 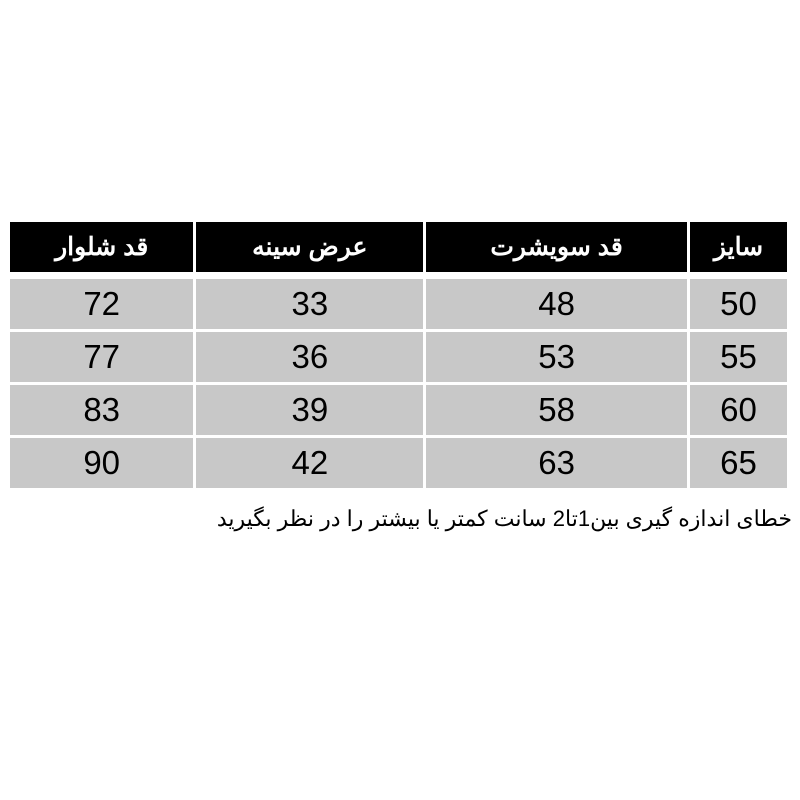 What do you see at coordinates (102, 357) in the screenshot?
I see `table-cell: 77` at bounding box center [102, 357].